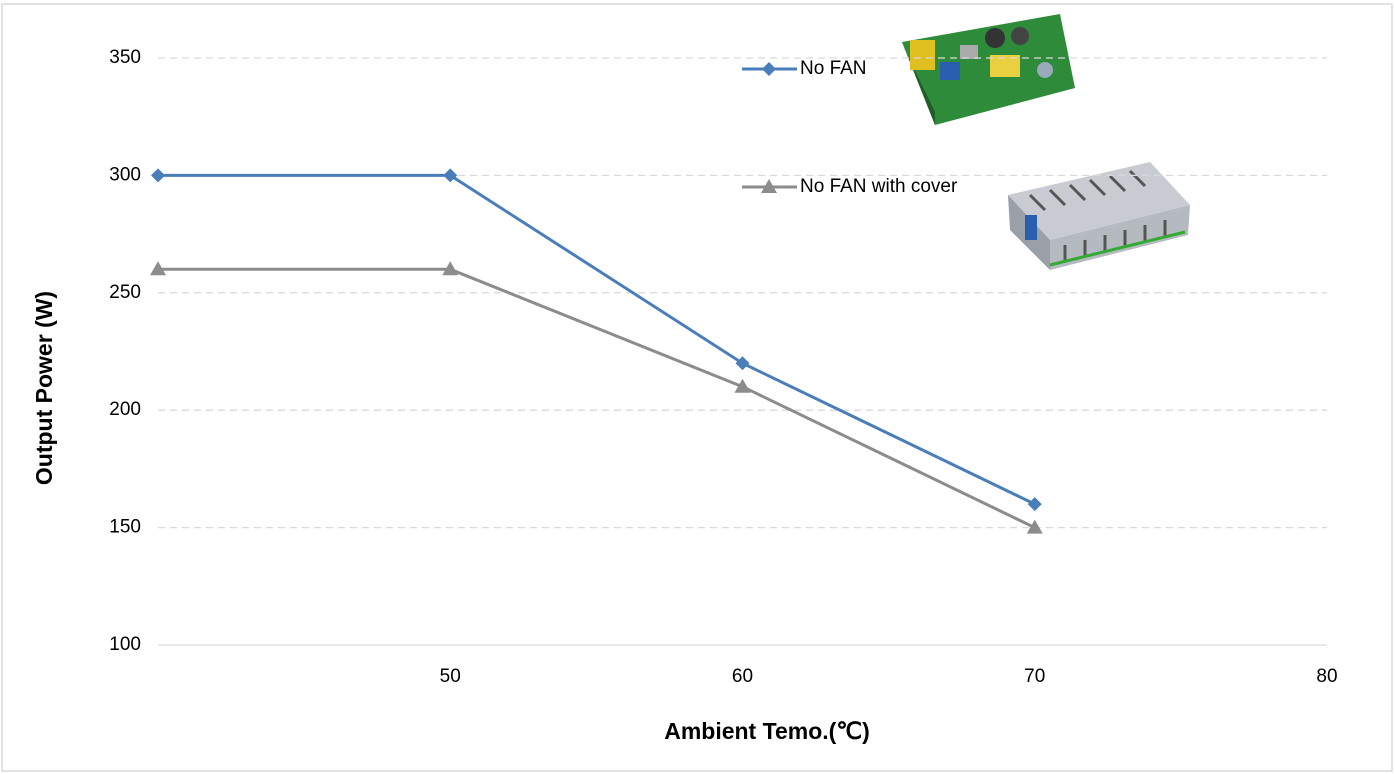  Describe the element at coordinates (125, 174) in the screenshot. I see `y-tick-label: 300` at that location.